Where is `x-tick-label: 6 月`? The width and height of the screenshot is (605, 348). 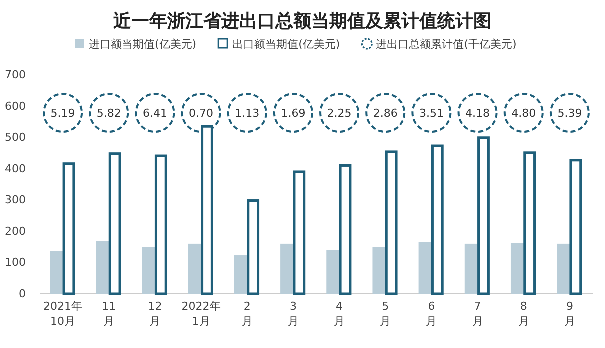
x-tick-label: 6 月 is located at coordinates (432, 314).